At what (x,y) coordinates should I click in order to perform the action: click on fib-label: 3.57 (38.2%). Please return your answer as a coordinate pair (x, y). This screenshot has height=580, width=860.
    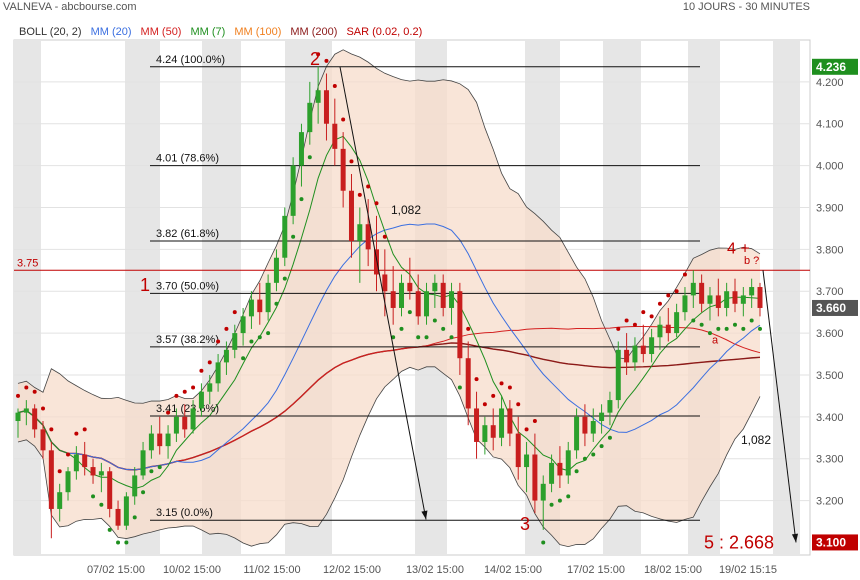
    Looking at the image, I should click on (187, 340).